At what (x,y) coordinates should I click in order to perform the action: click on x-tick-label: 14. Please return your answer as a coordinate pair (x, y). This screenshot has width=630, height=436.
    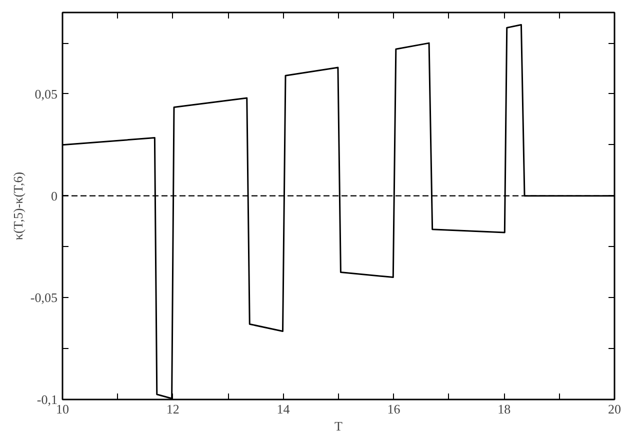
    Looking at the image, I should click on (283, 409).